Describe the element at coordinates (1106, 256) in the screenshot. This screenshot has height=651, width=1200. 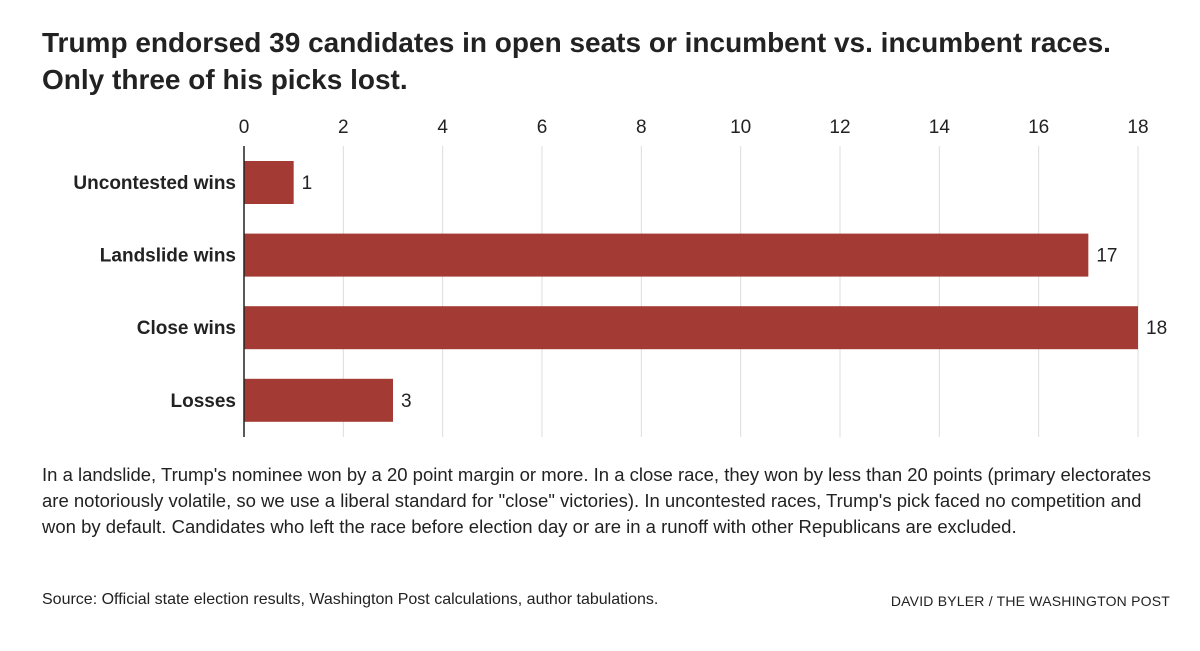
I see `bar-value-label: 17` at that location.